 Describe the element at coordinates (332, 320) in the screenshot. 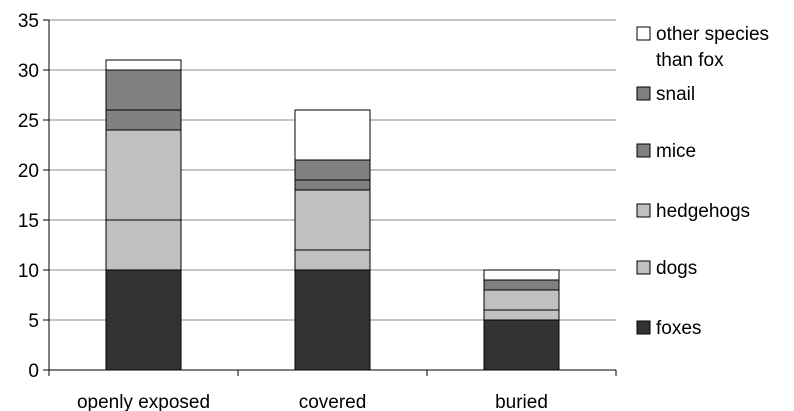

I see `bar-segment-foxes-covered` at that location.